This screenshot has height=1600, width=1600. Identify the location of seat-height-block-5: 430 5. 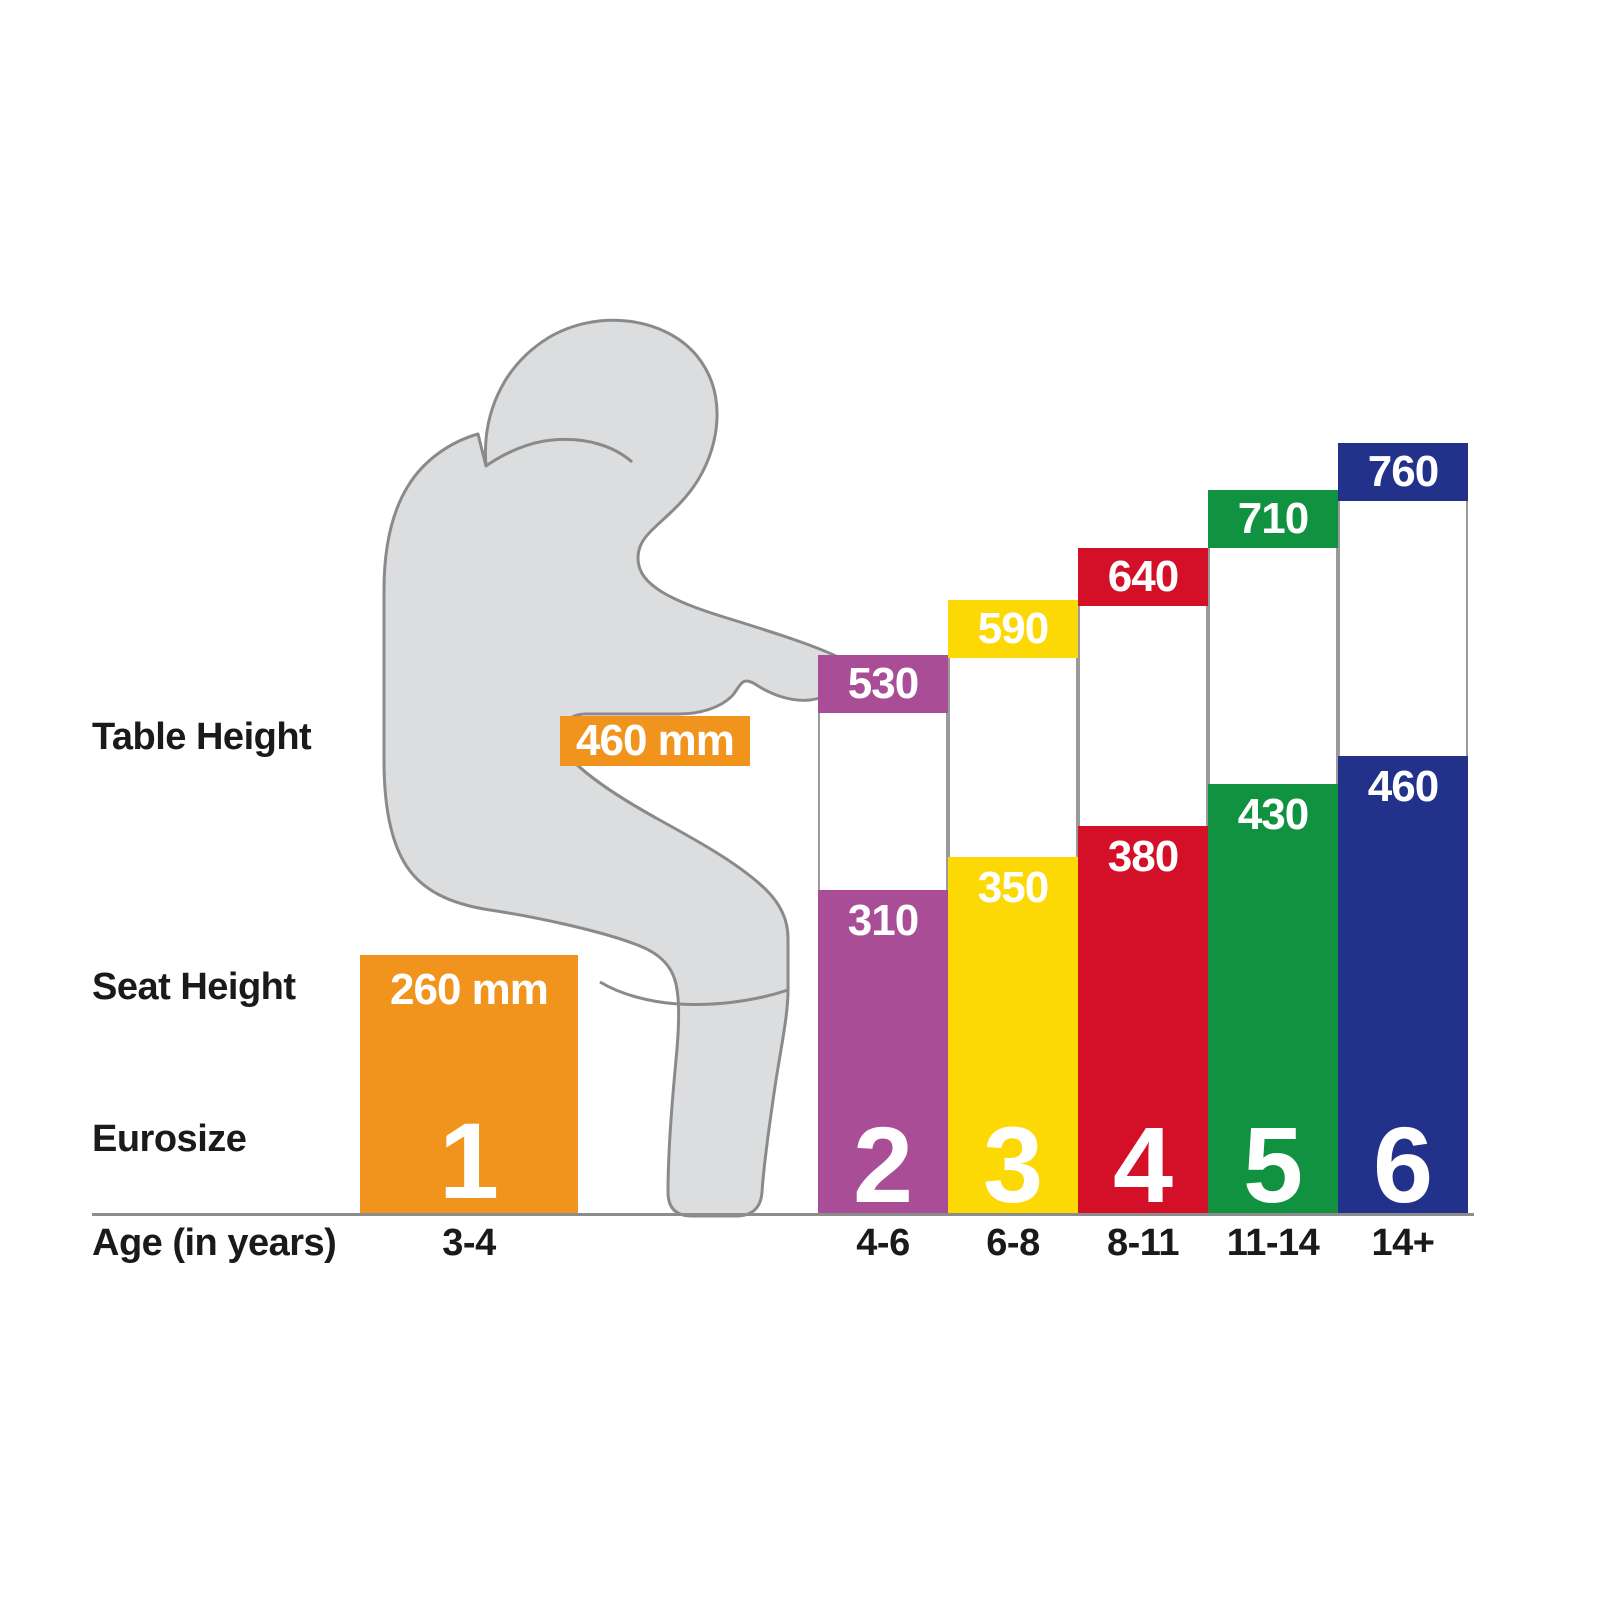
(1273, 1001).